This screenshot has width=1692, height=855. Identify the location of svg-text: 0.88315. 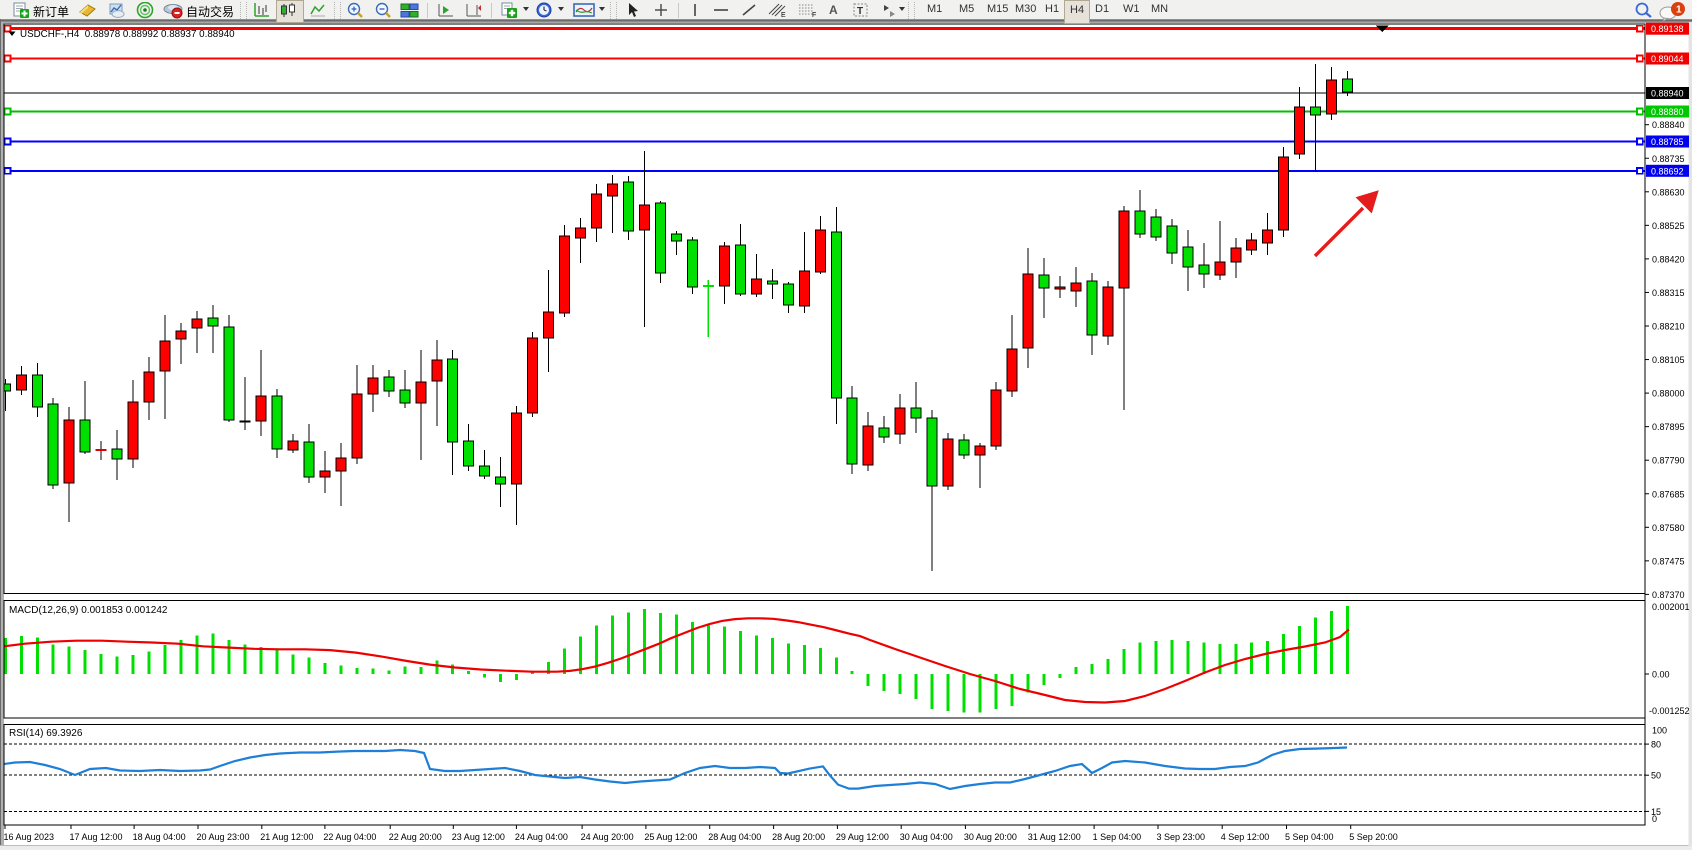
(1668, 293).